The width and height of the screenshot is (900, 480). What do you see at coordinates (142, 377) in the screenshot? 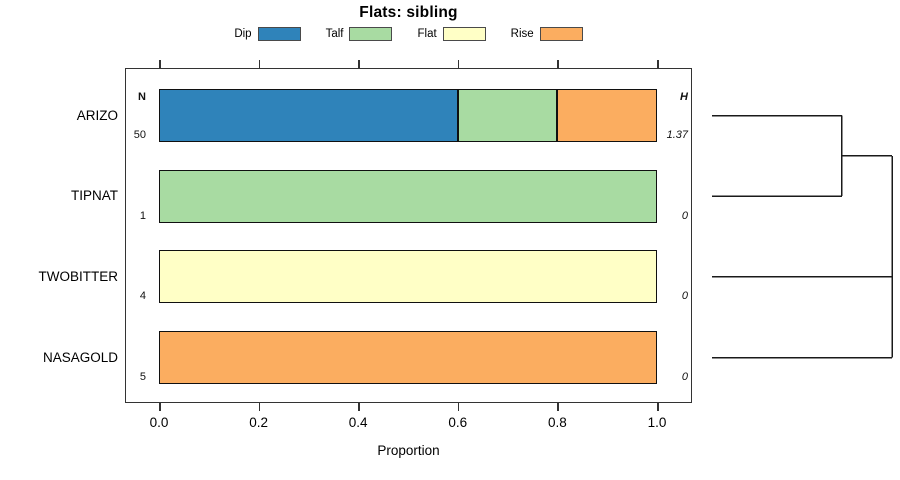
I see `n-value: 5` at bounding box center [142, 377].